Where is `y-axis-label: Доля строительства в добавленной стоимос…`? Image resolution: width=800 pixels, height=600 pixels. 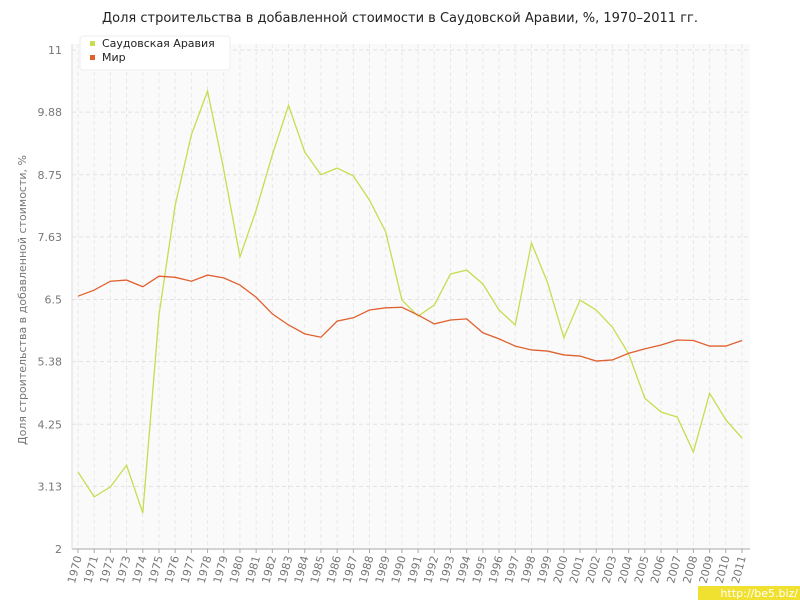
y-axis-label: Доля строительства в добавленной стоимос… is located at coordinates (22, 300).